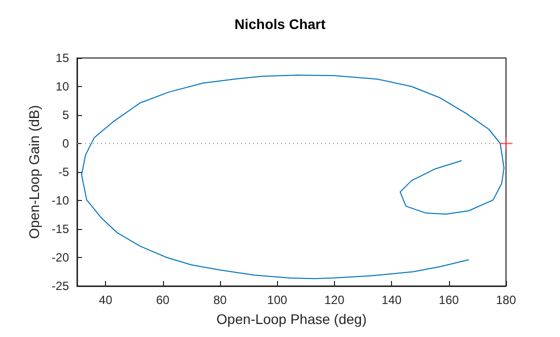 The width and height of the screenshot is (560, 337). I want to click on y-tick-label: -15, so click(61, 229).